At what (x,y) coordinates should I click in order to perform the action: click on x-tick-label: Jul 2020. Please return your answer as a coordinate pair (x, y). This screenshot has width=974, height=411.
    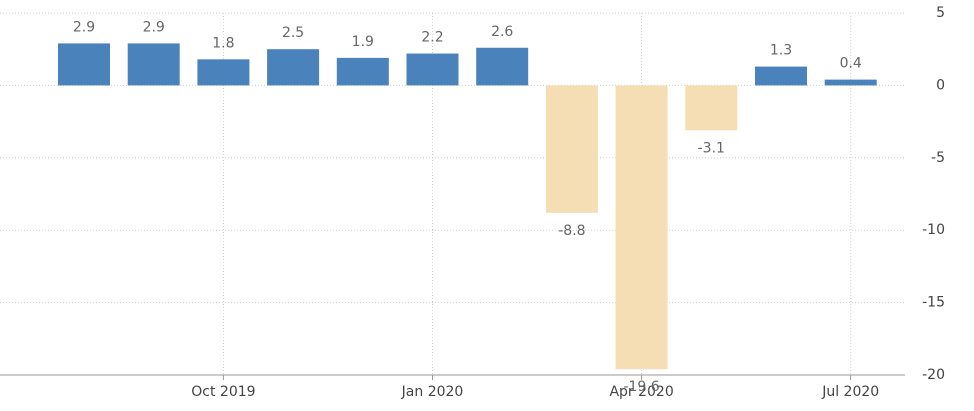
    Looking at the image, I should click on (850, 392).